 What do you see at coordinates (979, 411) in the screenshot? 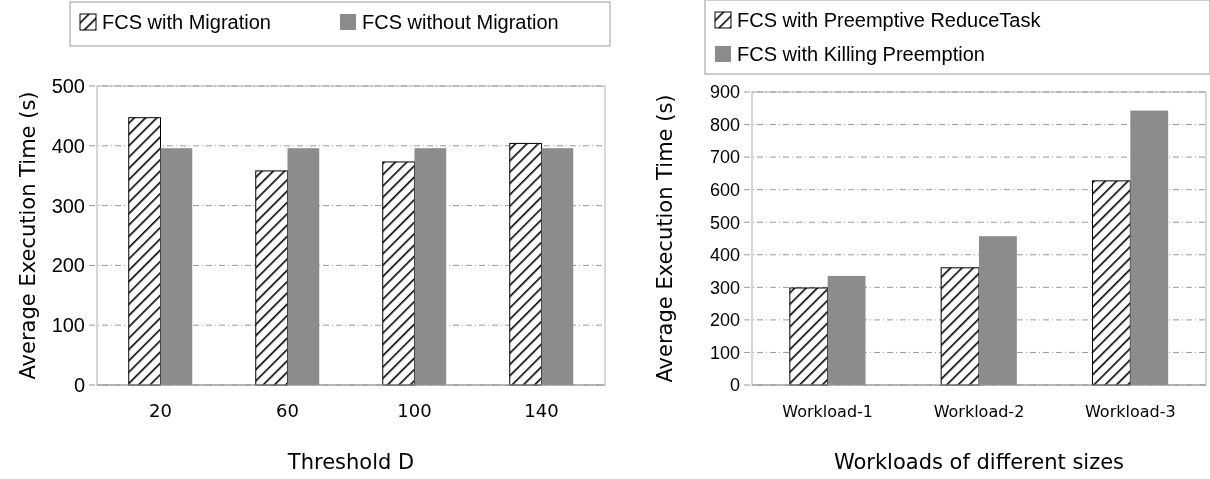
I see `x-tick-label: Workload-2` at bounding box center [979, 411].